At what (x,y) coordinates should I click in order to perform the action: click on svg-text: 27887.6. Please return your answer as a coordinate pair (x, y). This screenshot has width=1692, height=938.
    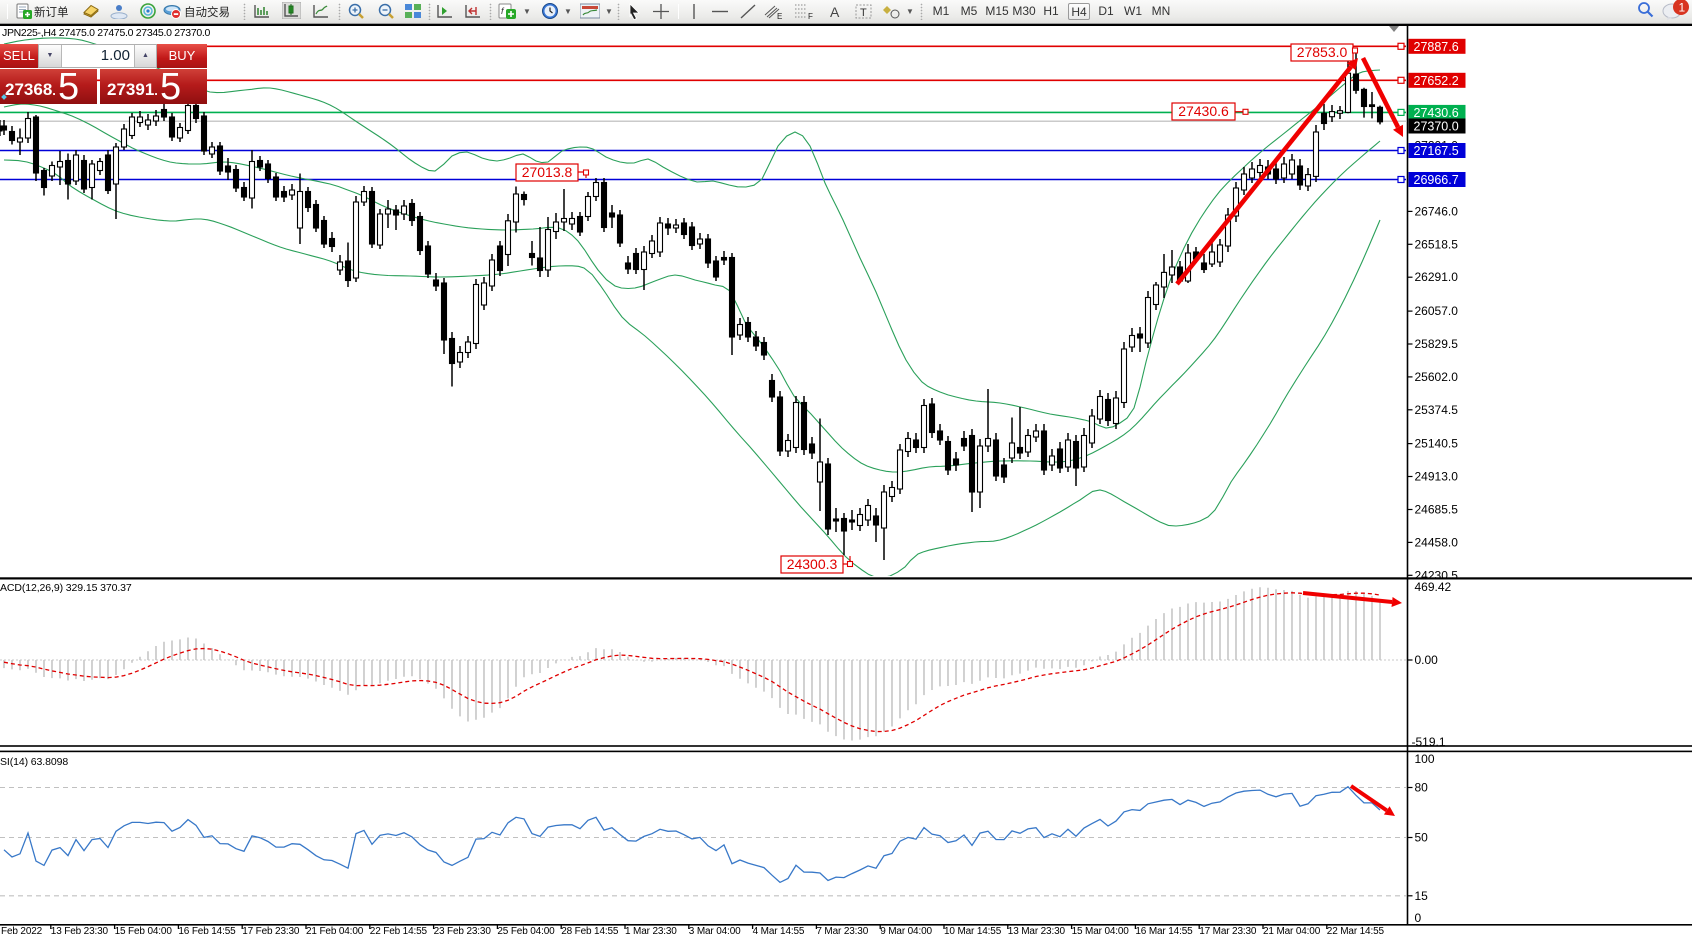
    Looking at the image, I should click on (1436, 47).